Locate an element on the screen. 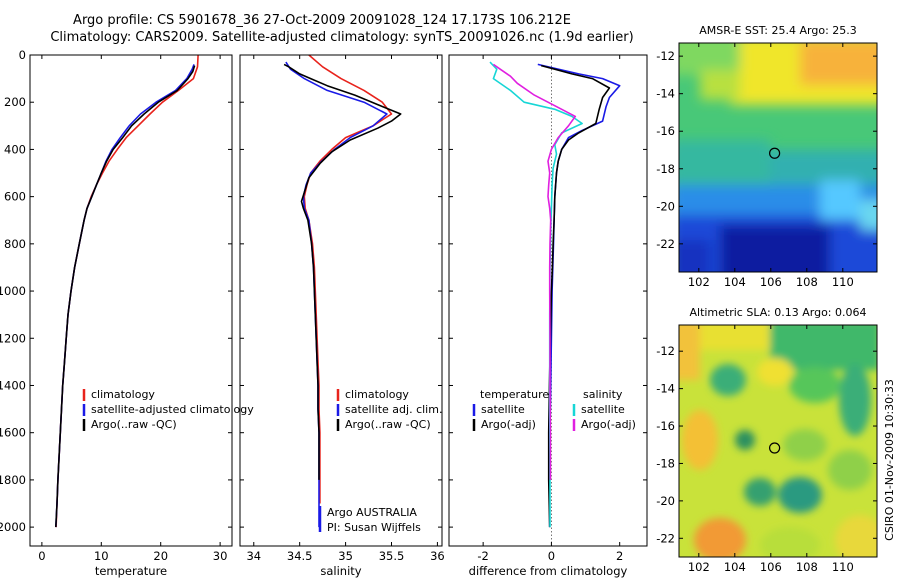 The image size is (900, 580). series-line-satellite-adj-clim- is located at coordinates (336, 294).